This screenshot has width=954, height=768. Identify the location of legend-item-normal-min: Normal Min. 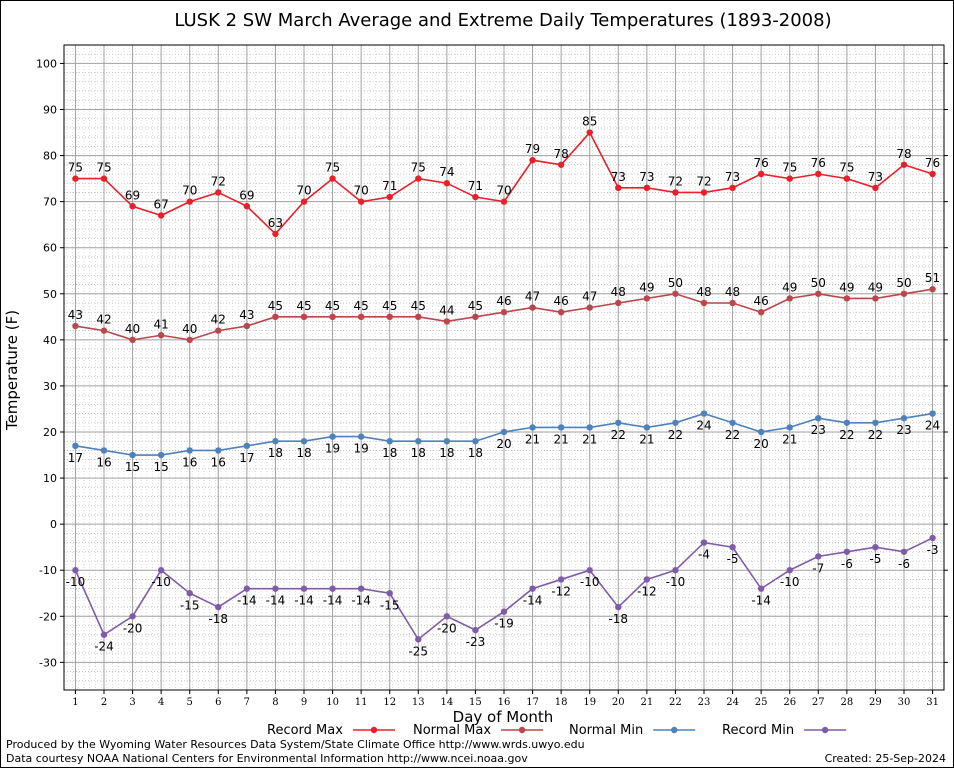
(632, 730).